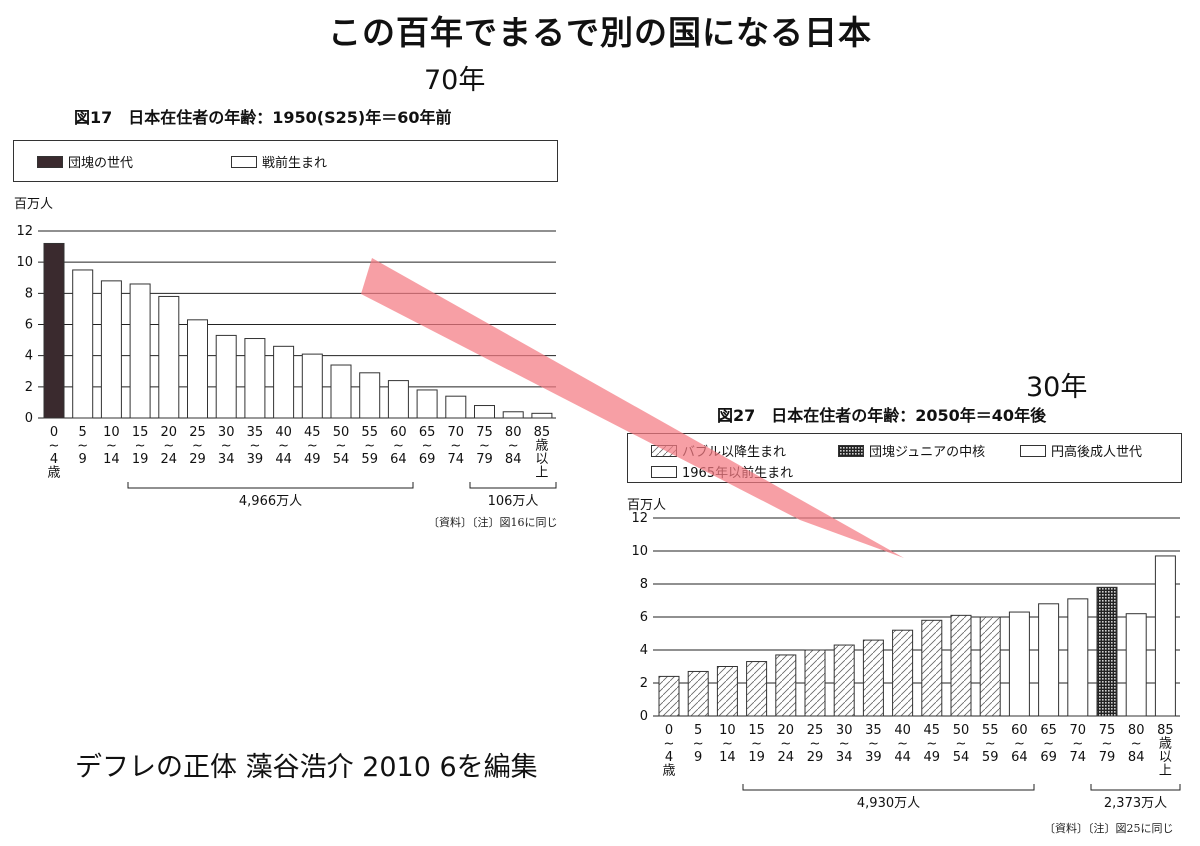  I want to click on y-tick-label: 10, so click(24, 262).